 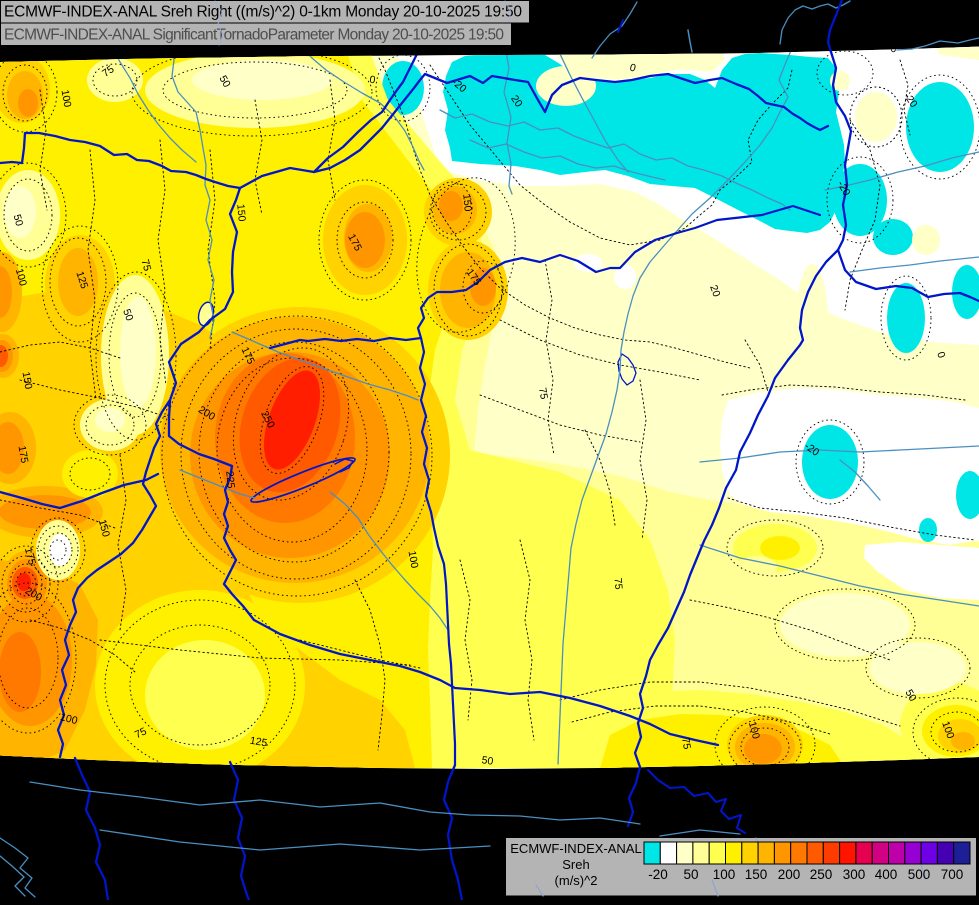 I want to click on svg-text: Sreh, so click(x=575, y=864).